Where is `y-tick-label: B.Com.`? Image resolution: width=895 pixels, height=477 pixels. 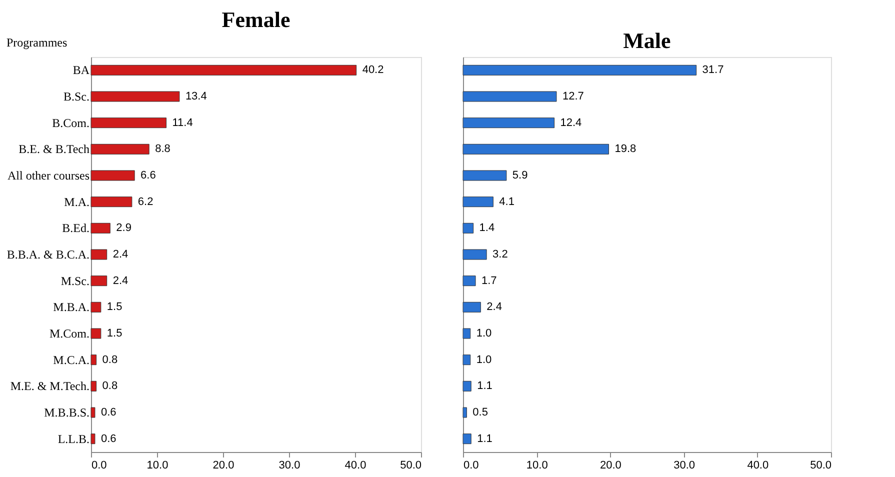
y-tick-label: B.Com. is located at coordinates (71, 123).